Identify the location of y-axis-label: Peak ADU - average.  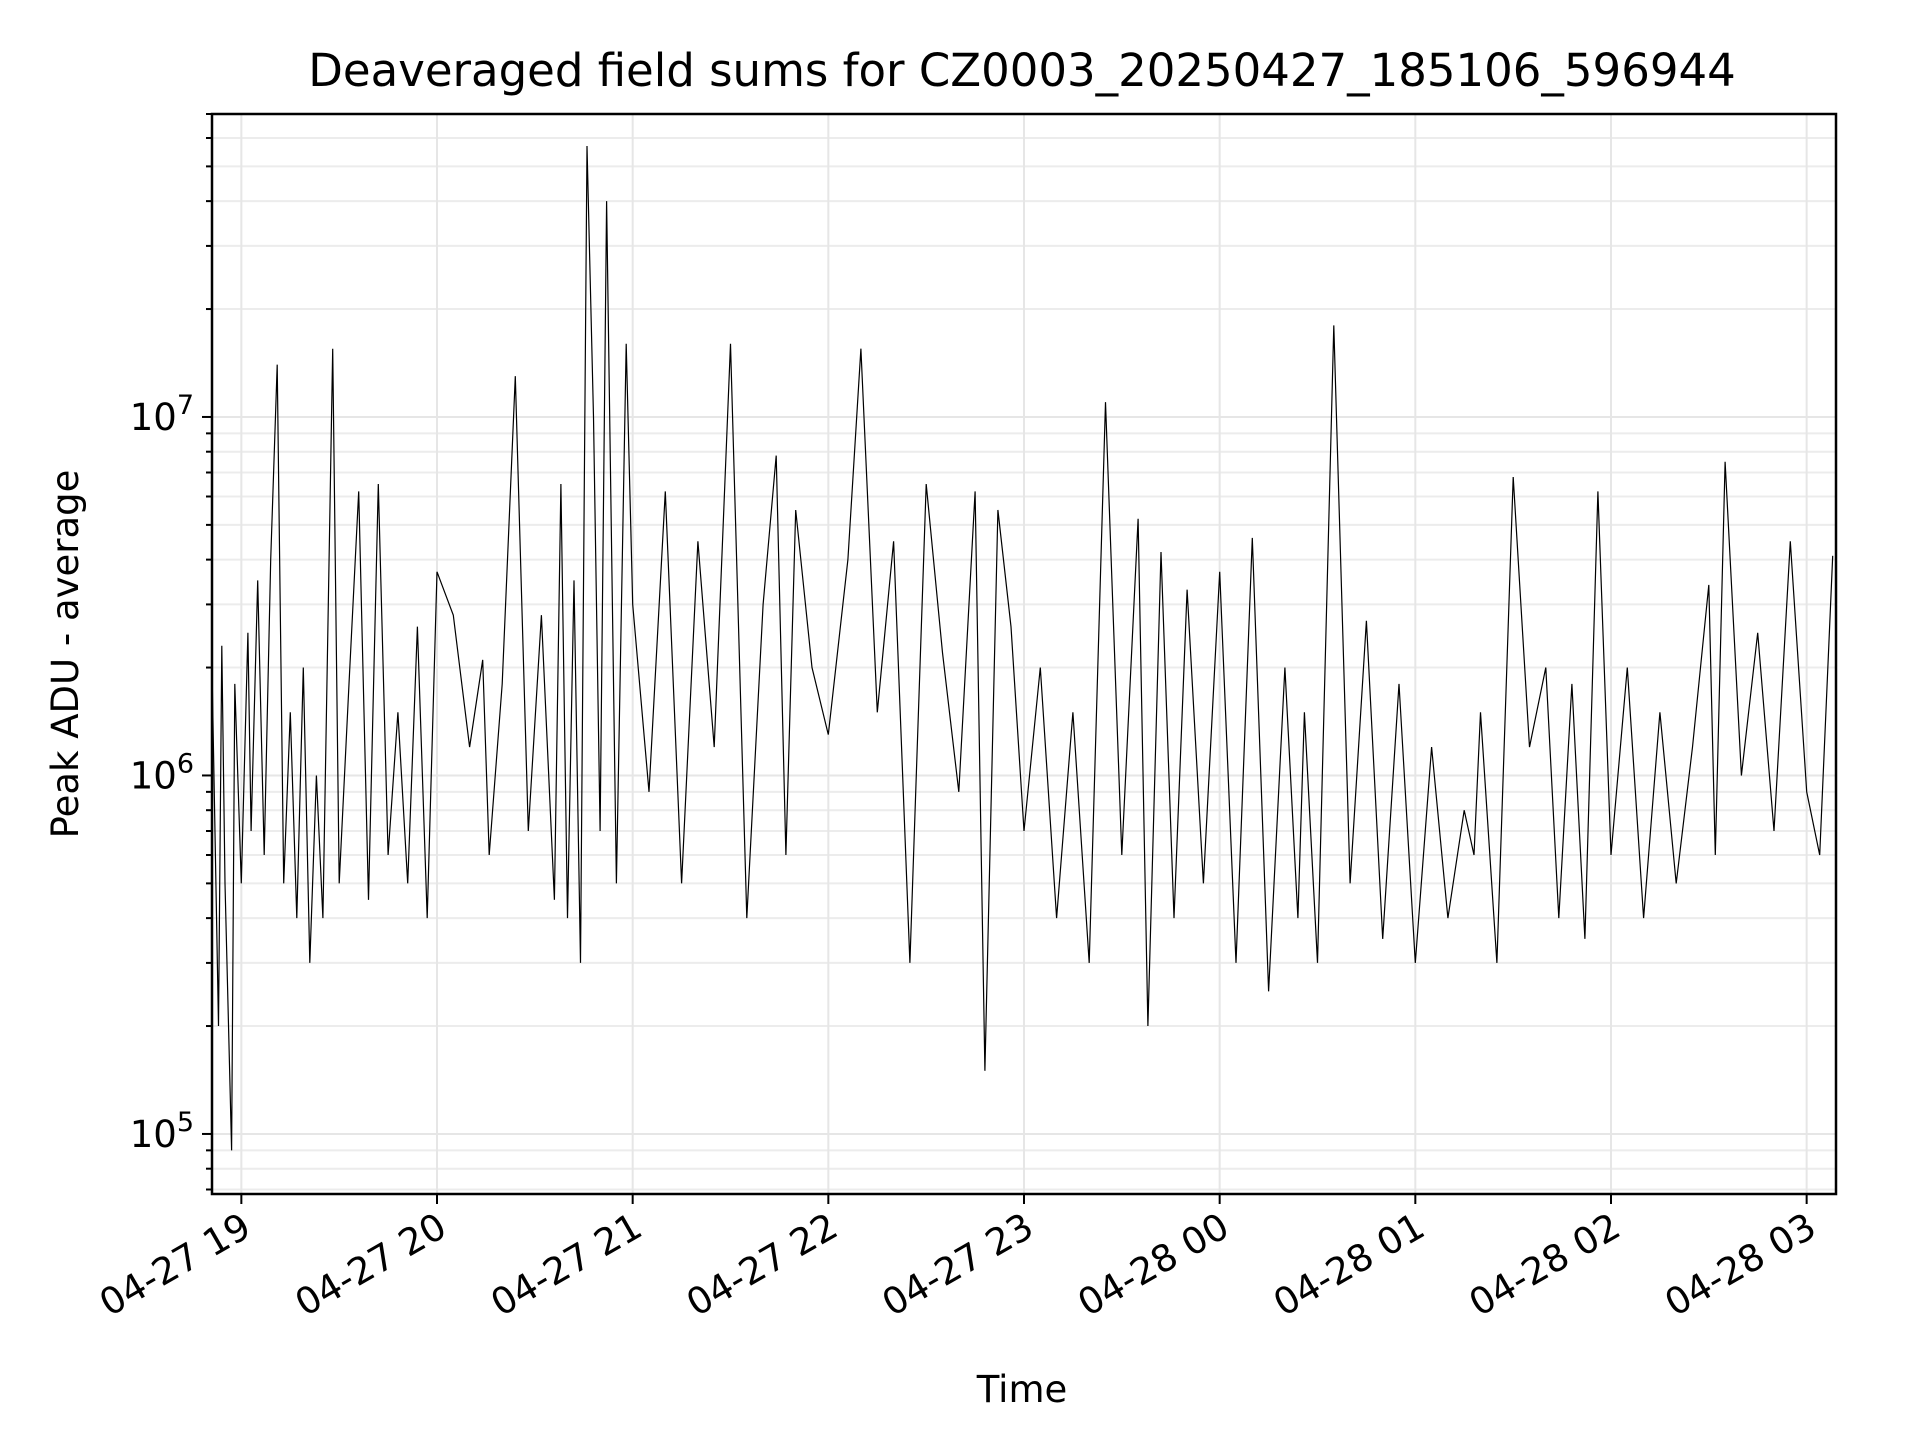
(65, 654).